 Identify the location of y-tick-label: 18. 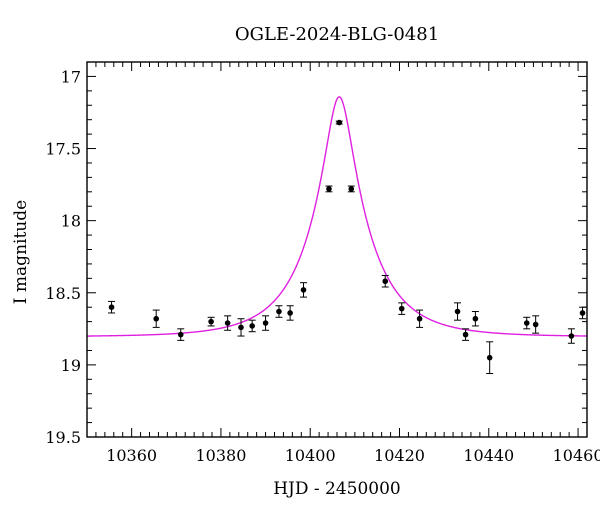
(71, 221).